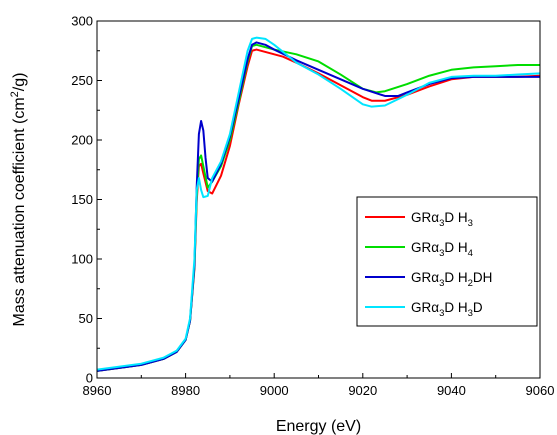 Image resolution: width=557 pixels, height=435 pixels. What do you see at coordinates (185, 390) in the screenshot?
I see `x-tick-label: 8980` at bounding box center [185, 390].